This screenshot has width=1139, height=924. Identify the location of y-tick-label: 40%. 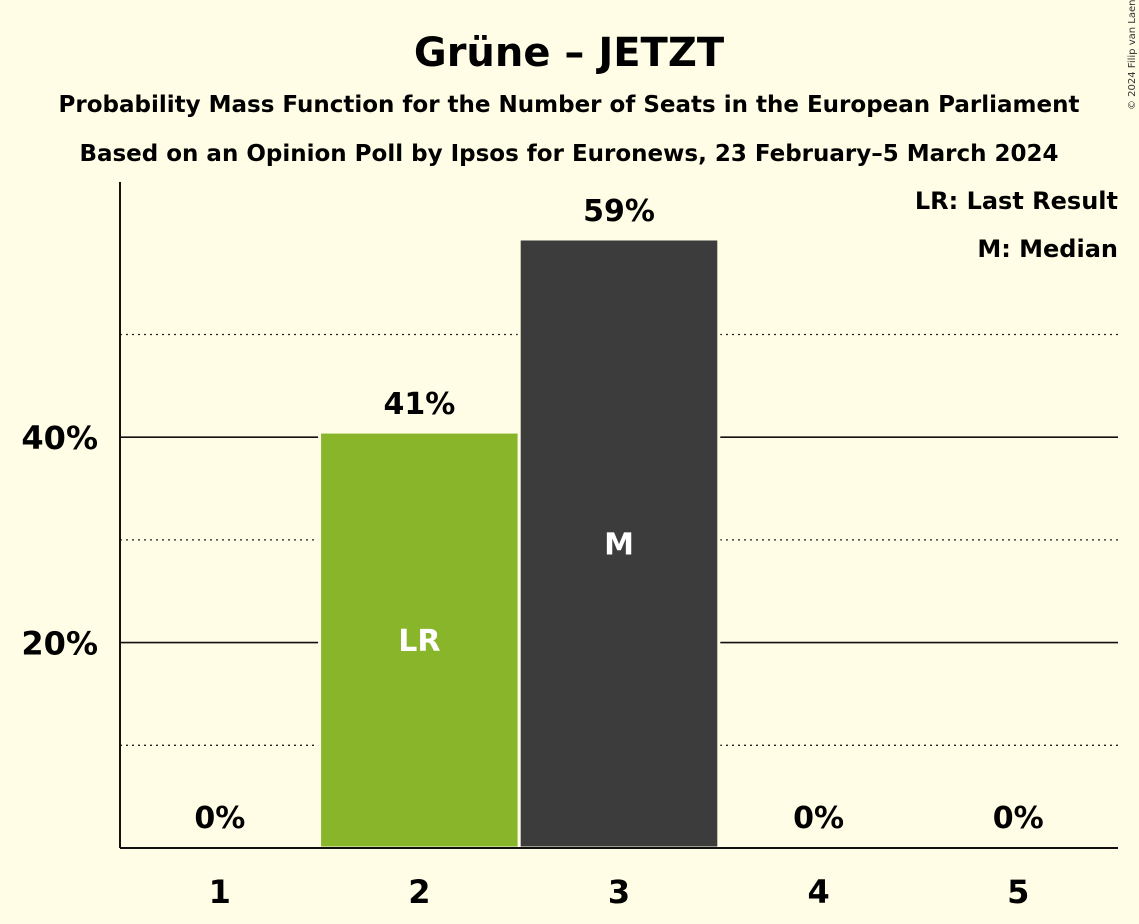
(59, 438).